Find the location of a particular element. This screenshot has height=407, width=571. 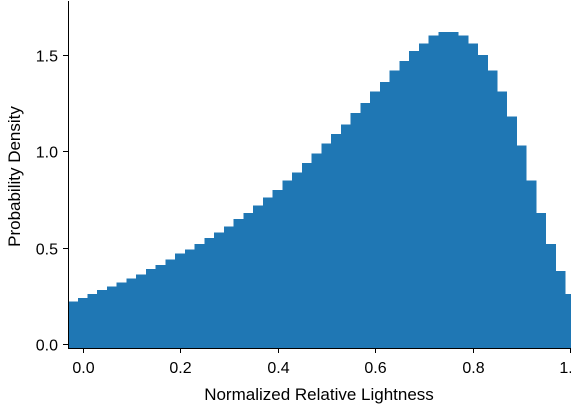

x-tick-label: 0.8 is located at coordinates (473, 368).